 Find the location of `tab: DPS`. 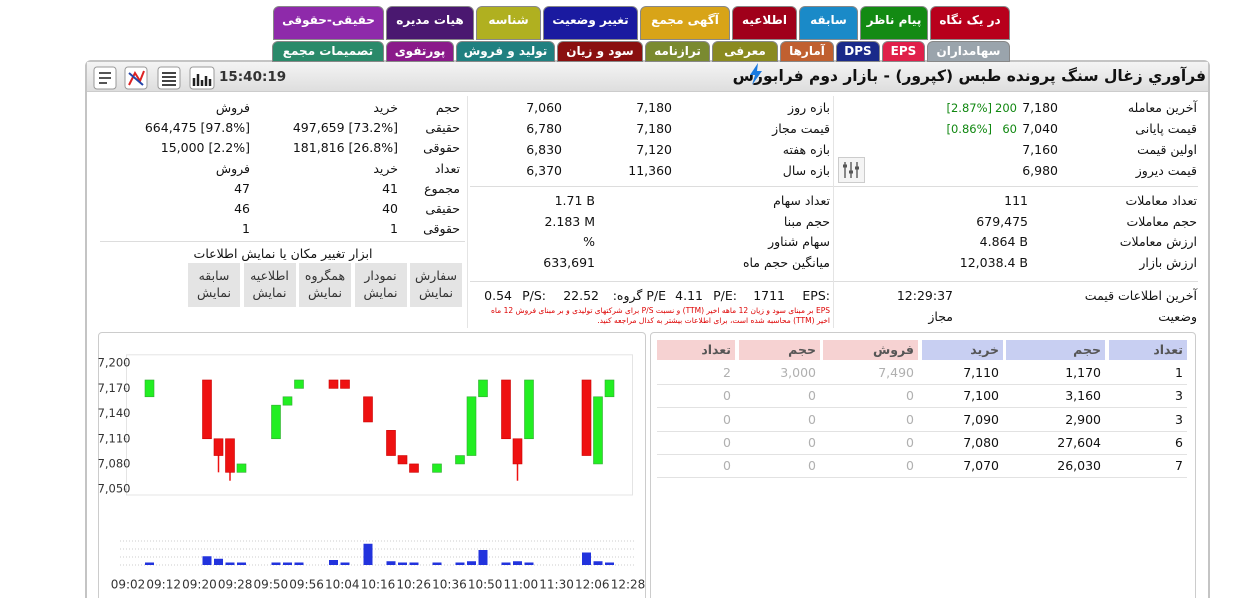

tab: DPS is located at coordinates (858, 51).